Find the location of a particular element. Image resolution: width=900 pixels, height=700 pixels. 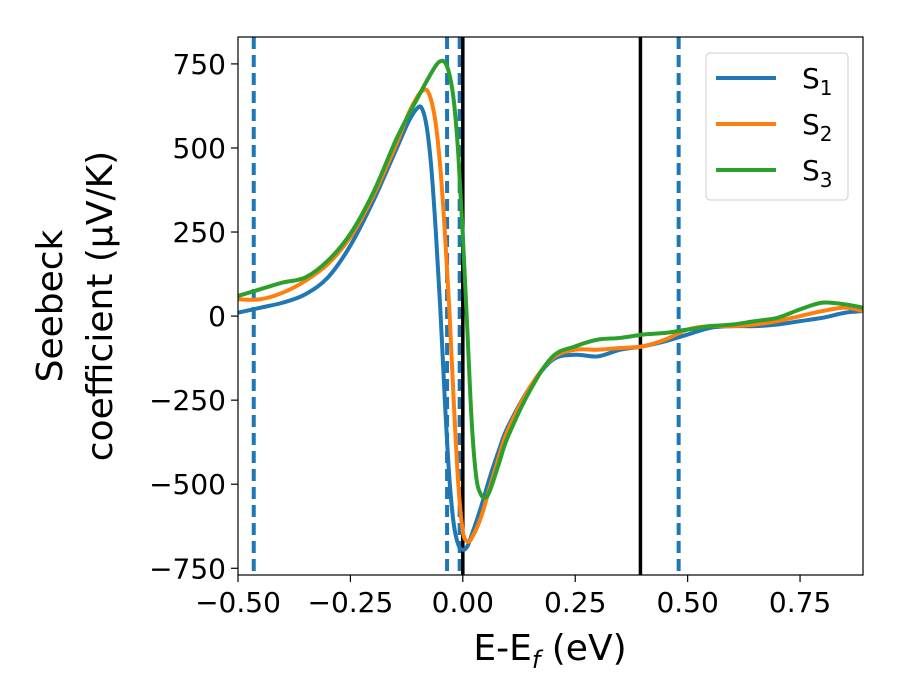

y-tick-label: 250 is located at coordinates (199, 232).